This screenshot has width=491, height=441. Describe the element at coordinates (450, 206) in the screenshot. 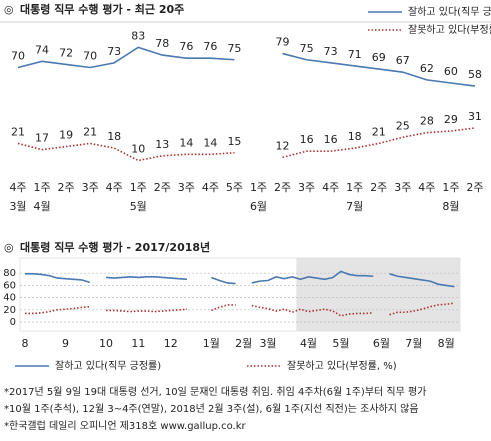

I see `x-month-label: 8월` at that location.